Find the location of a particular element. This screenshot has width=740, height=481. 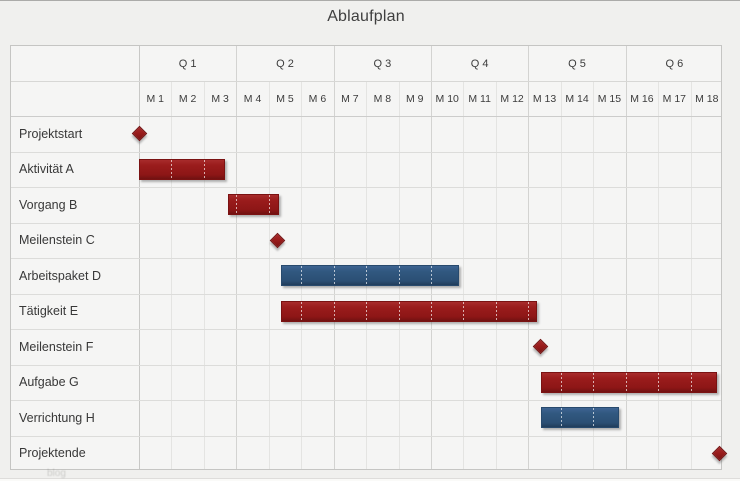

month-header-cell: M 15 is located at coordinates (609, 98).